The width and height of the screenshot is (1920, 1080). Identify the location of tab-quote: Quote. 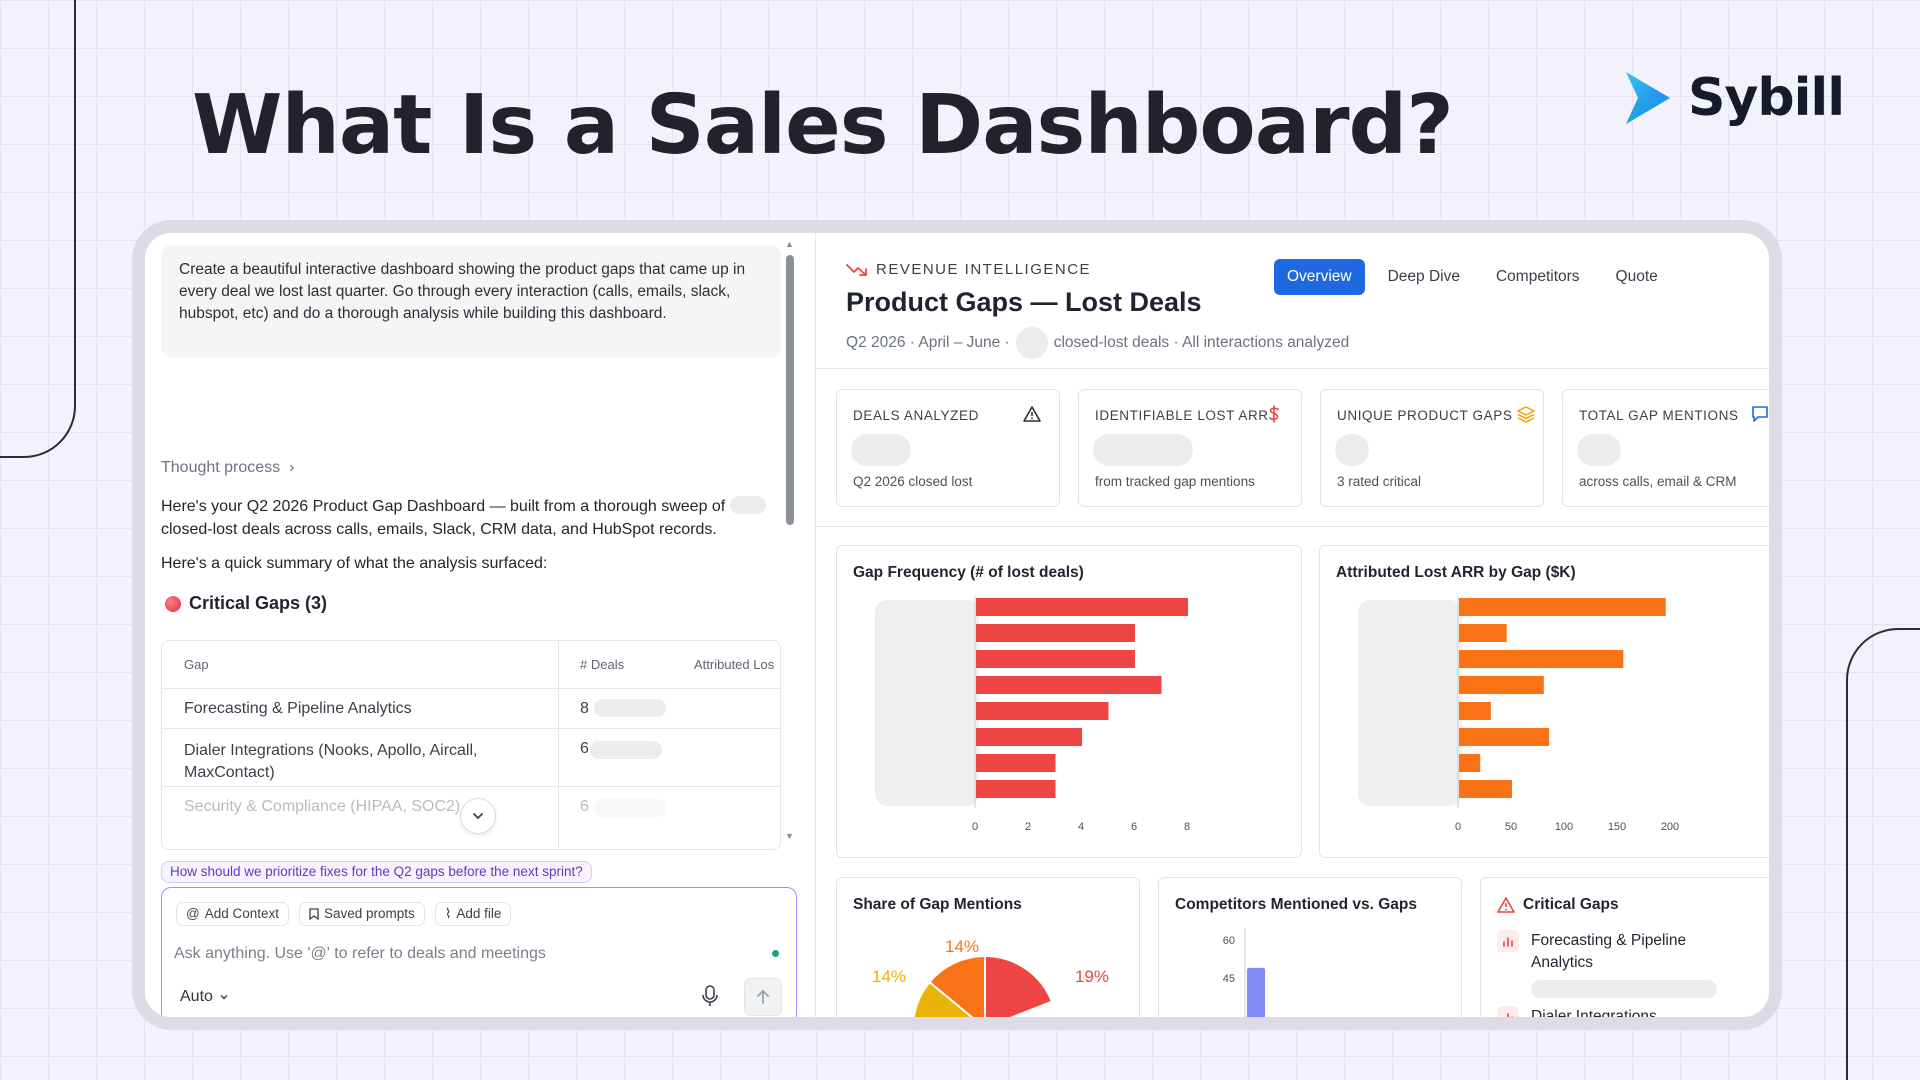
(1636, 276).